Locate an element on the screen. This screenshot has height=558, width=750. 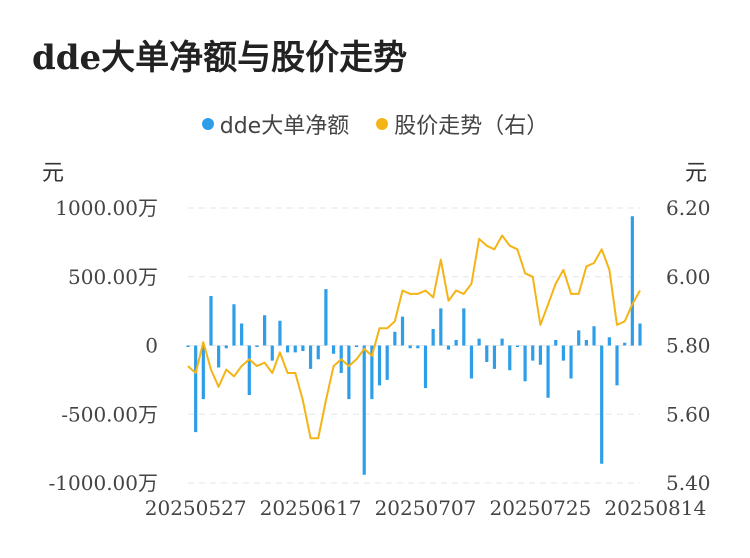
legend-item-dde: dde大单净额 is located at coordinates (275, 124).